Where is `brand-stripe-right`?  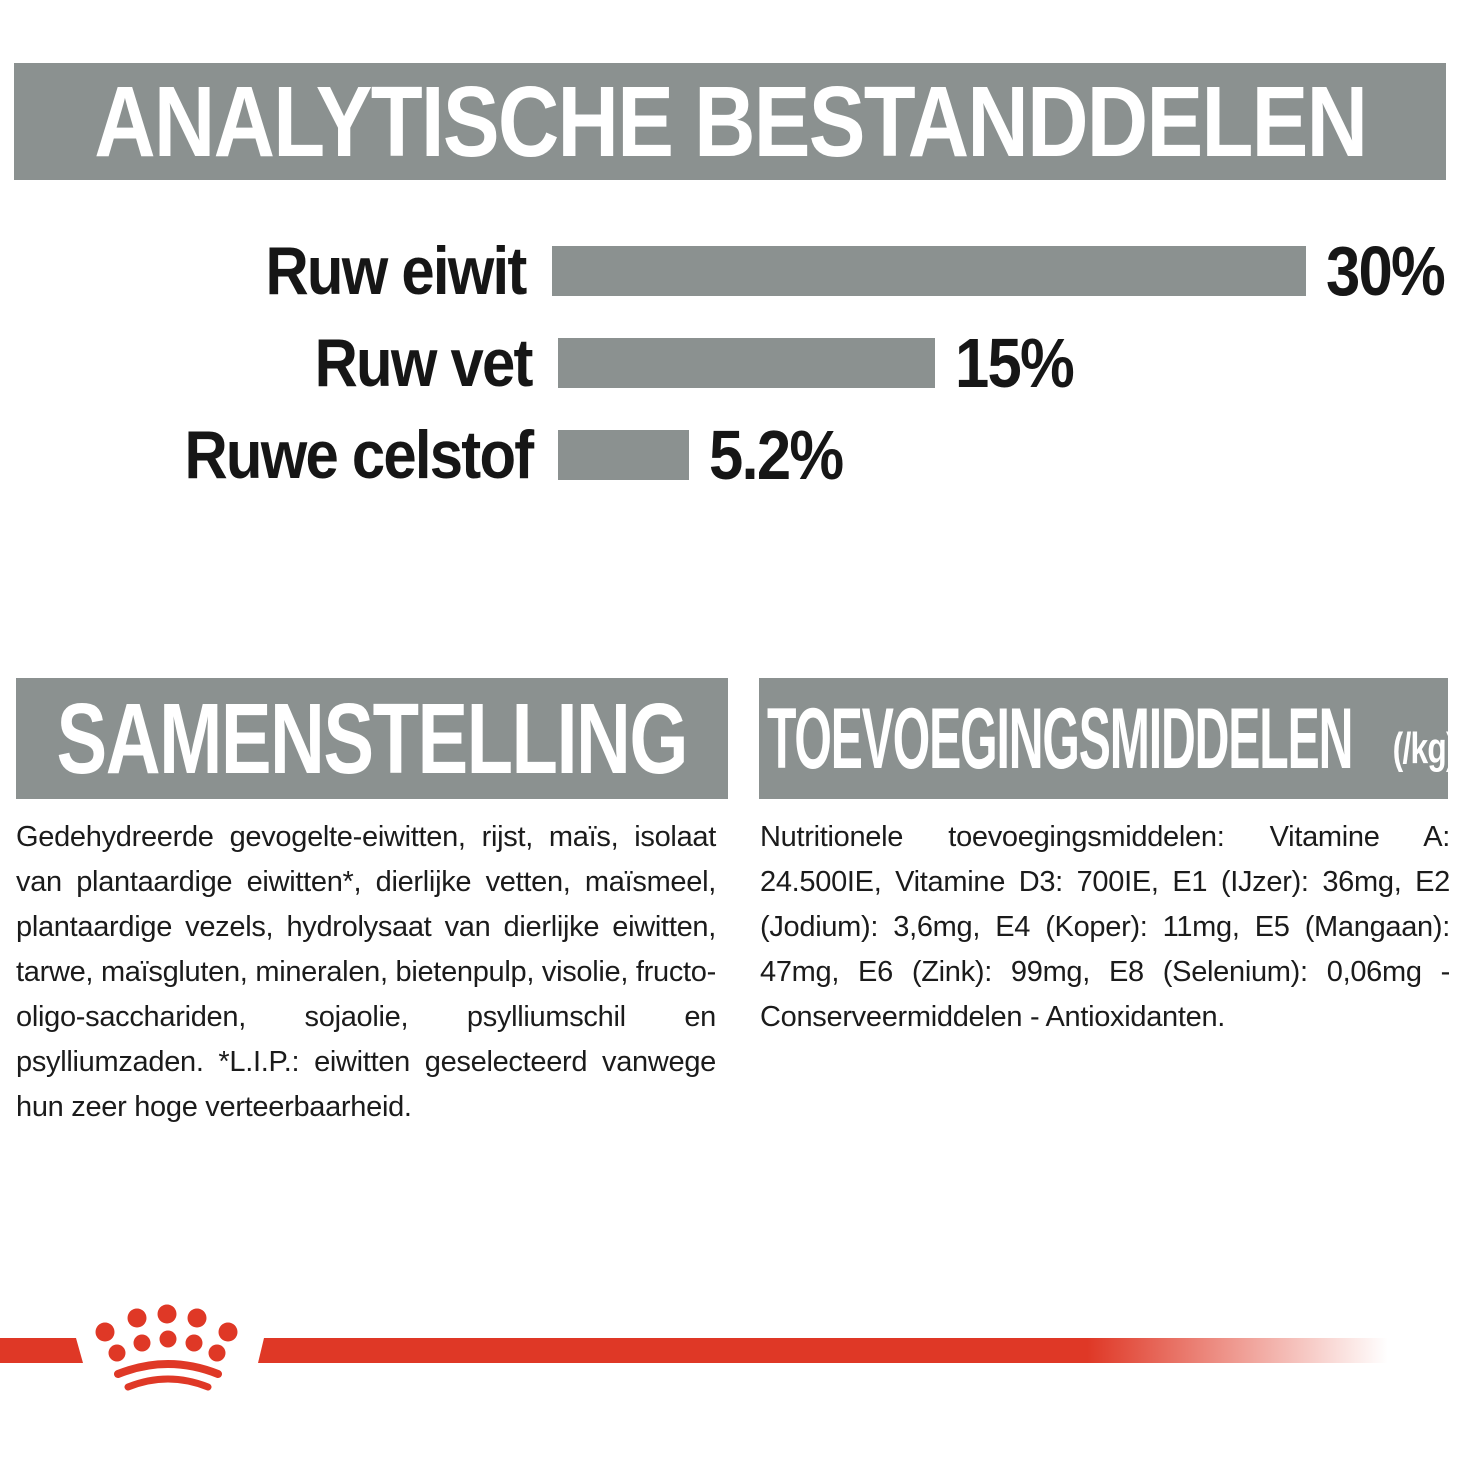 brand-stripe-right is located at coordinates (859, 1350).